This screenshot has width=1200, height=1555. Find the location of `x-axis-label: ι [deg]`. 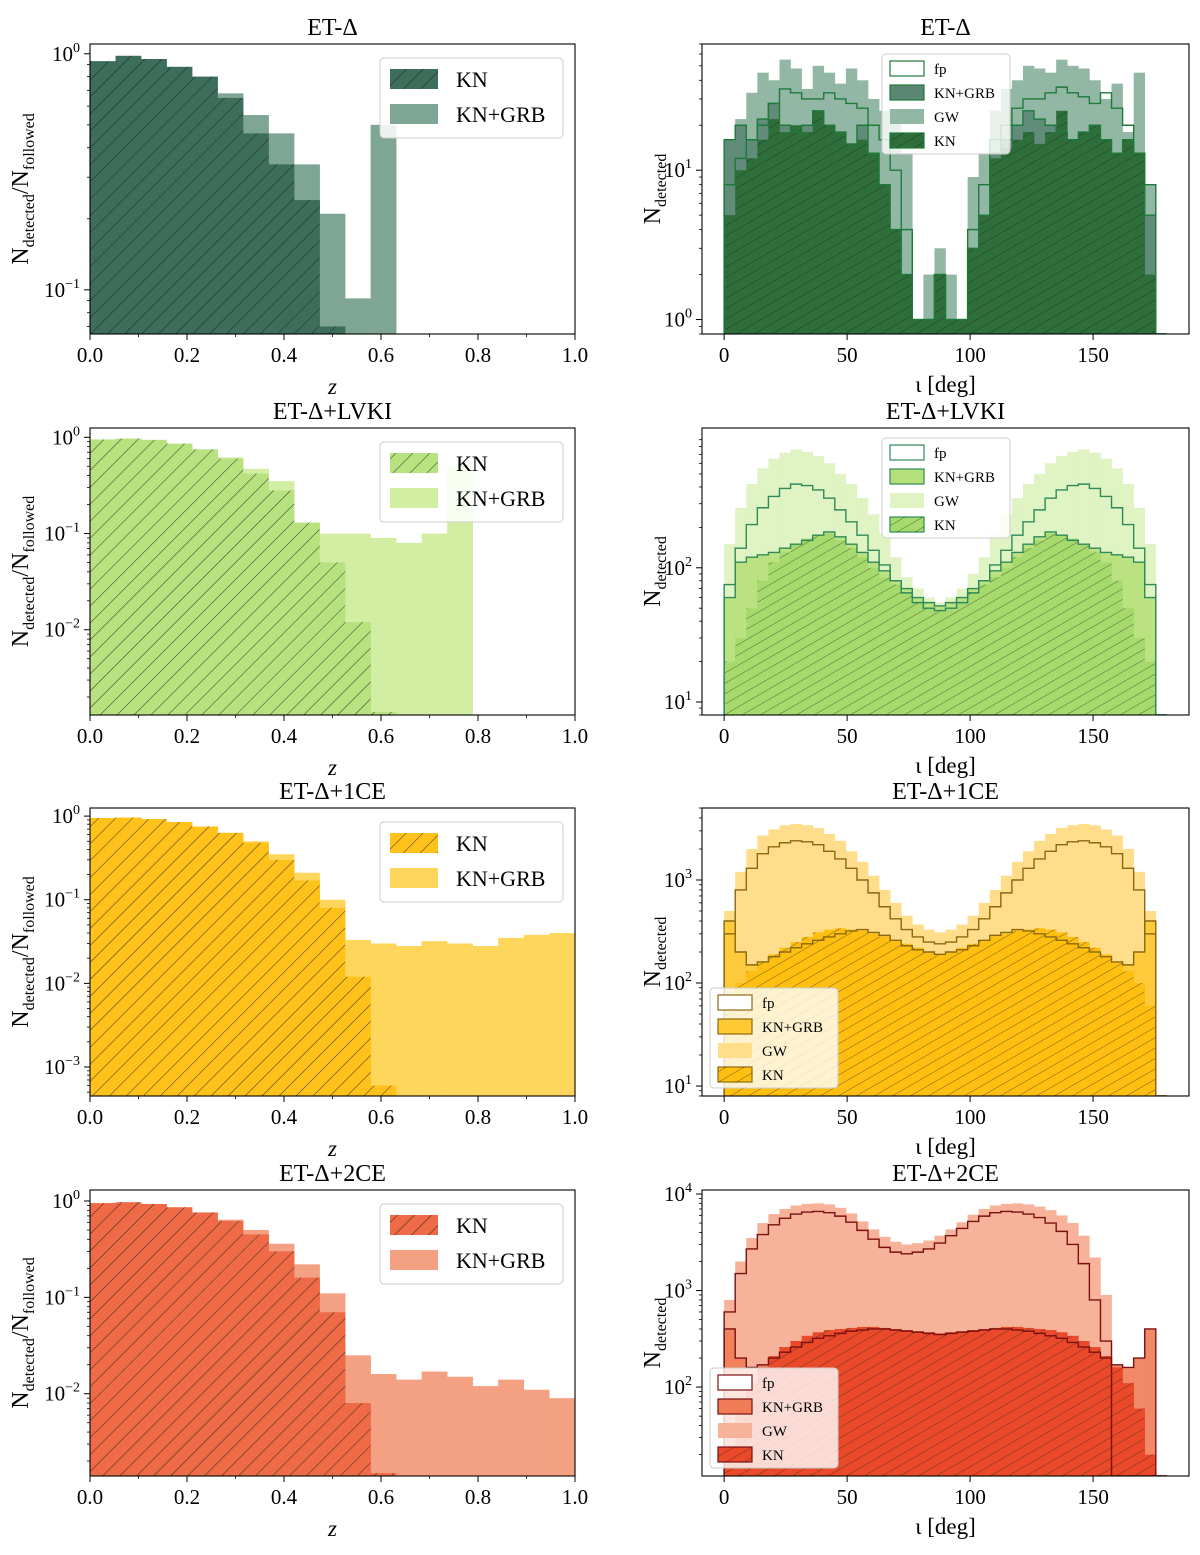

x-axis-label: ι [deg] is located at coordinates (945, 384).